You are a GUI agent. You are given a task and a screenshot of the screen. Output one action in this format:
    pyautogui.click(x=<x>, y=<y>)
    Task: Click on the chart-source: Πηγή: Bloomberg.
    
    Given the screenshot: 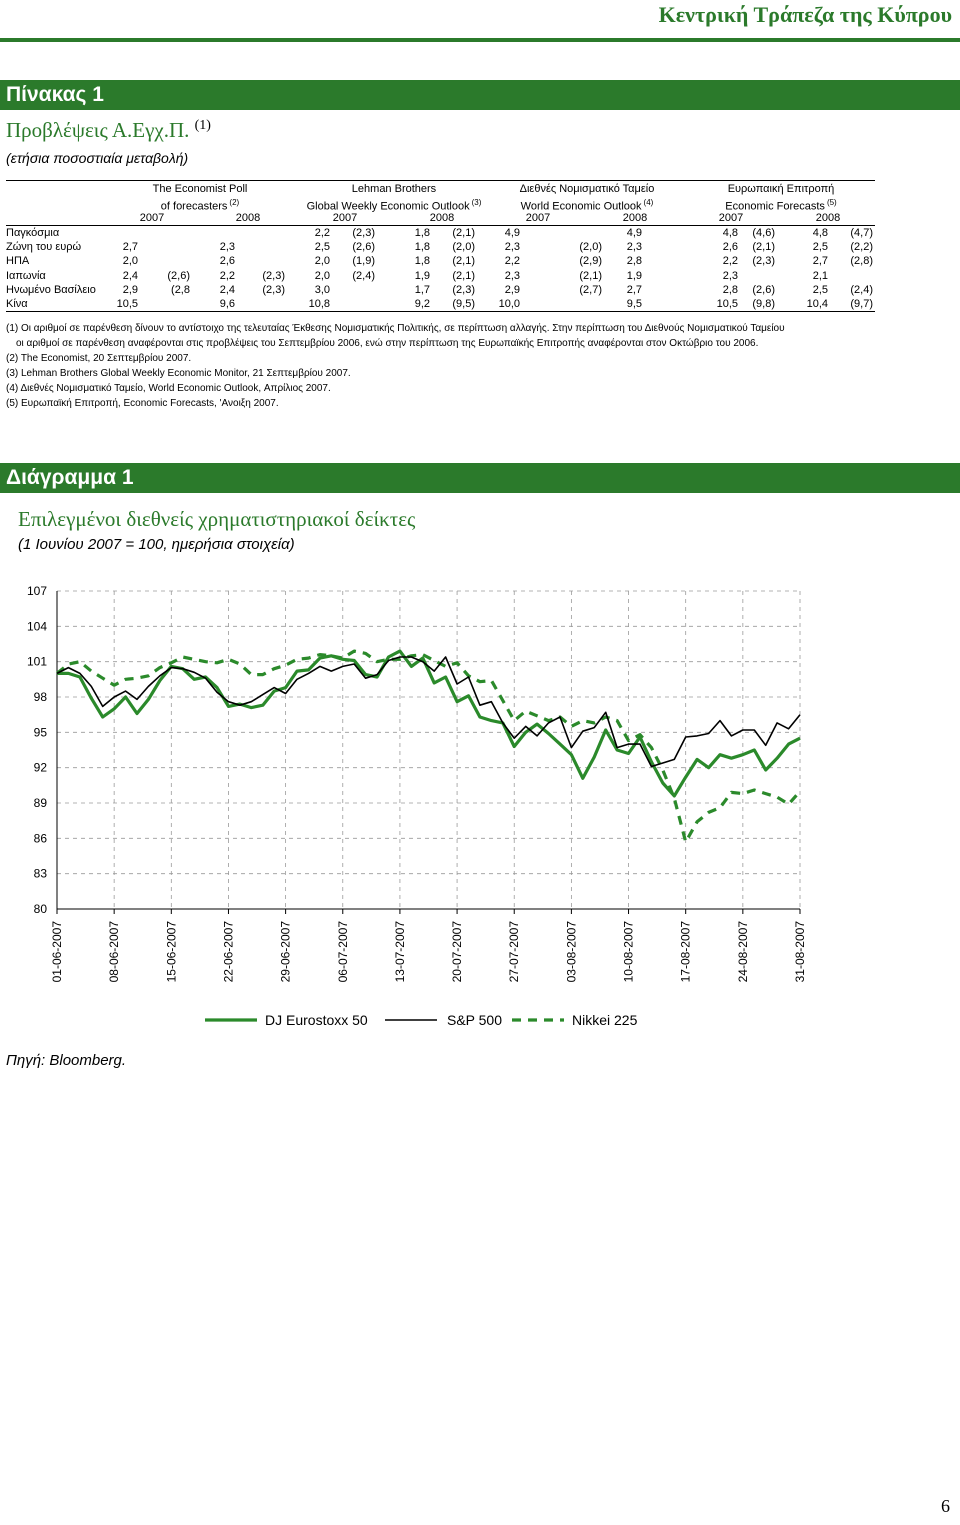 What is the action you would take?
    pyautogui.click(x=66, y=1060)
    